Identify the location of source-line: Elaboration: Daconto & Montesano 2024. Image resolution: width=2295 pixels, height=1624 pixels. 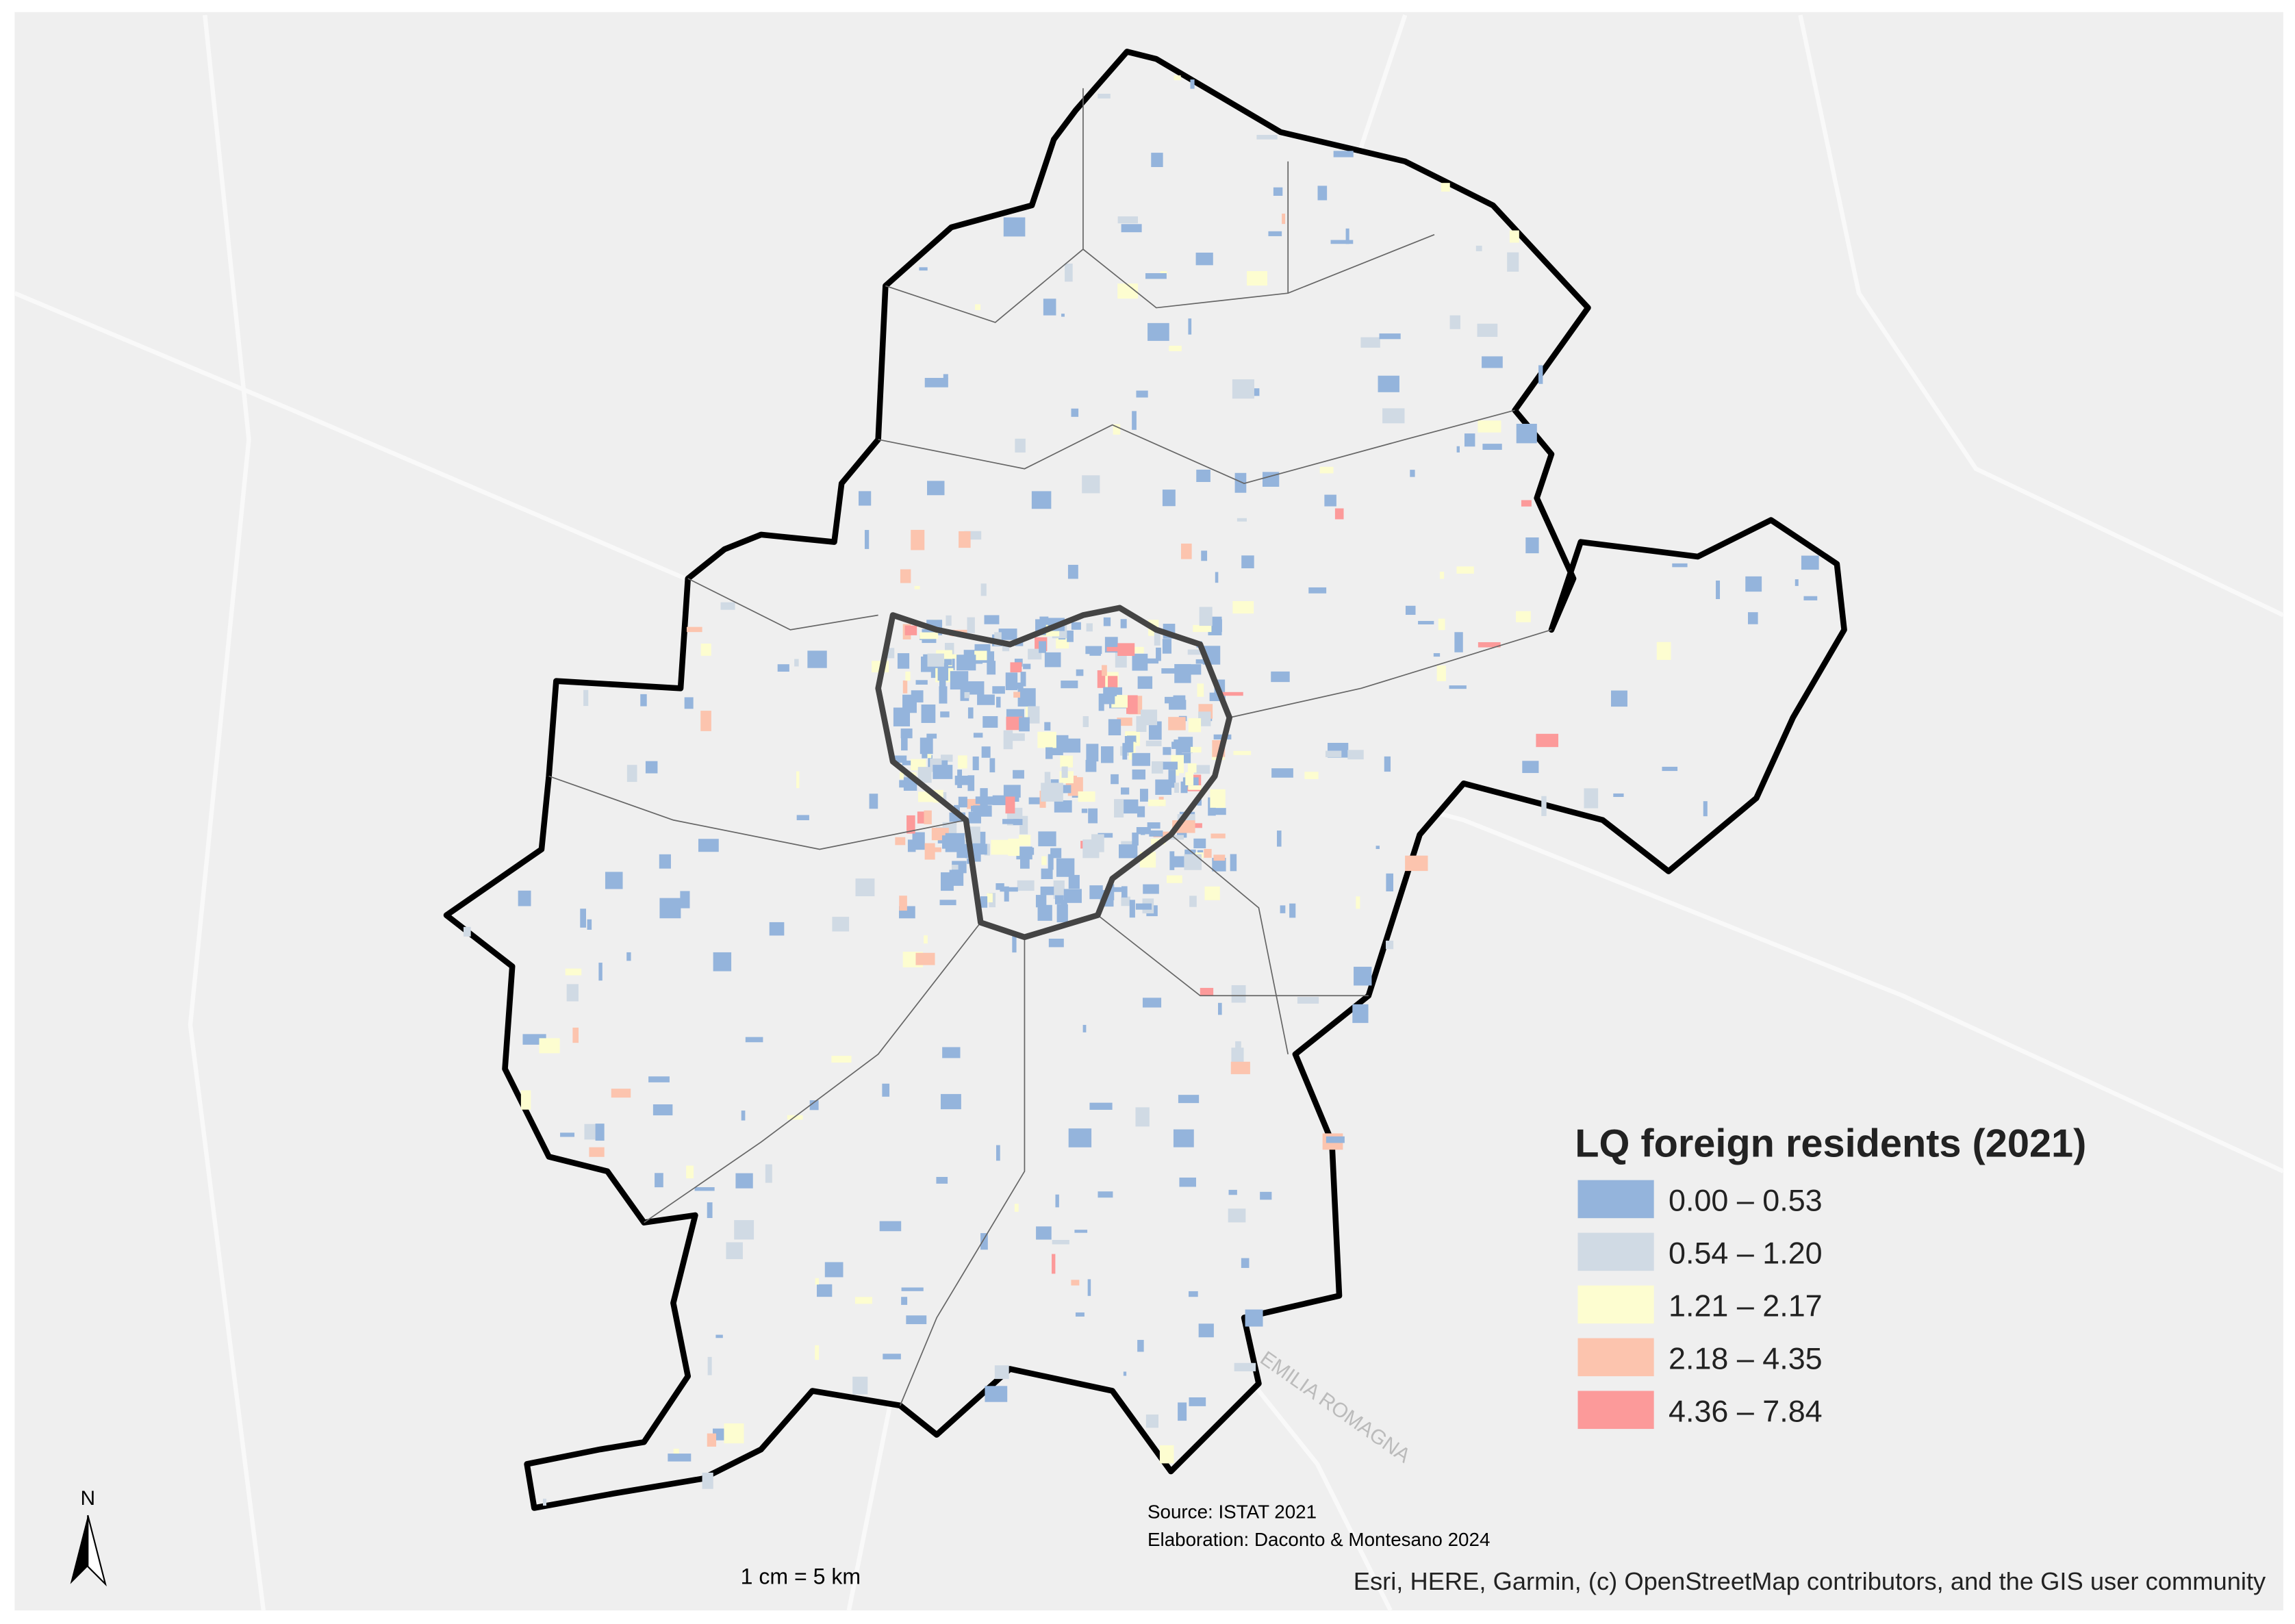
(1319, 1539).